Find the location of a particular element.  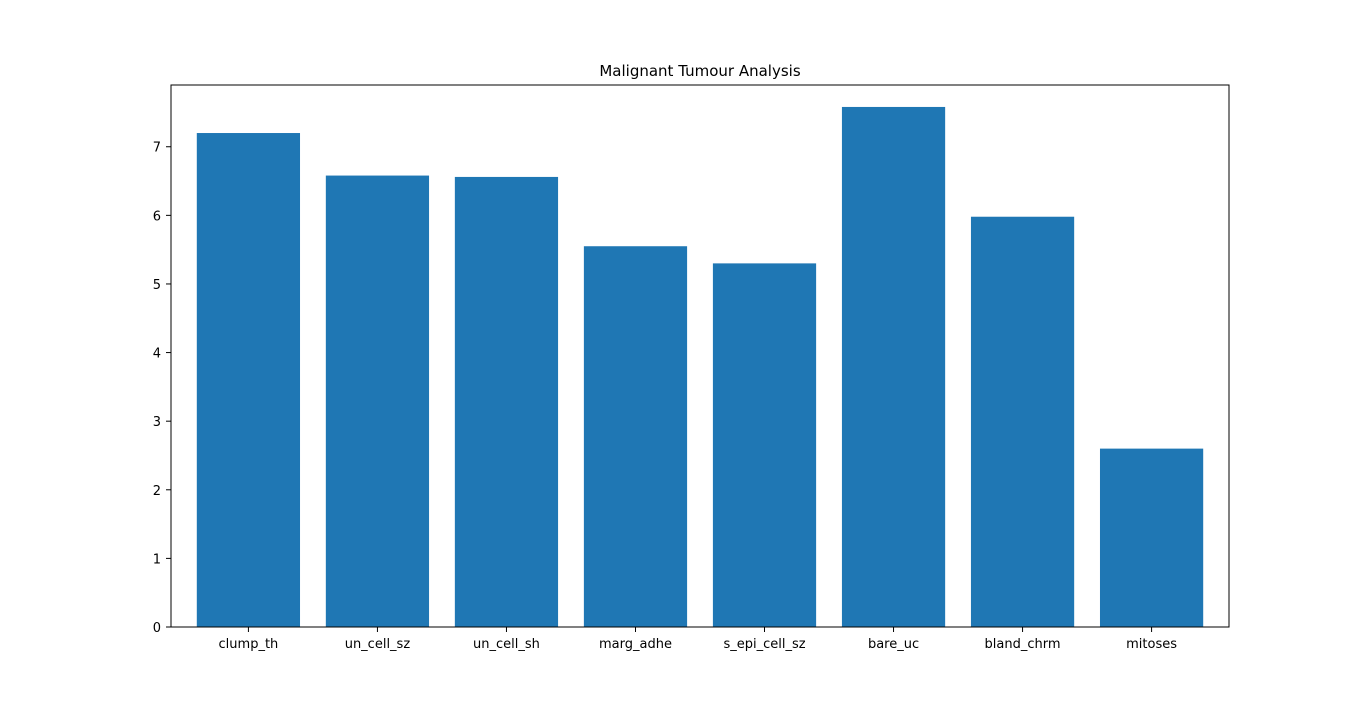

y-tick-label: 6 is located at coordinates (157, 216).